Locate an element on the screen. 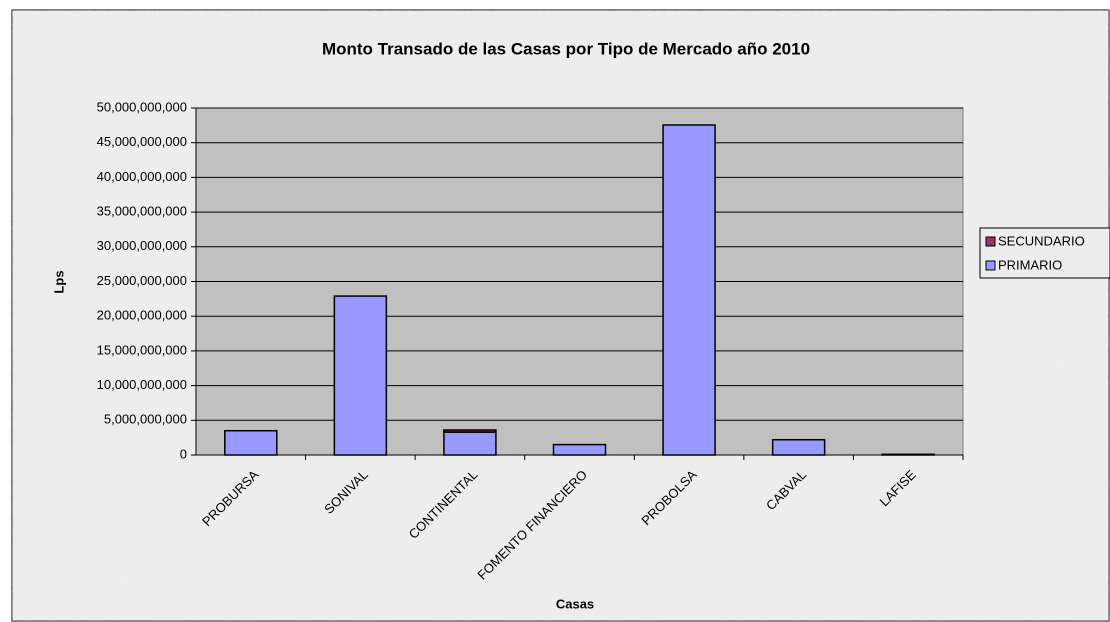  y-tick-label: 15,000,000,000 is located at coordinates (142, 349).